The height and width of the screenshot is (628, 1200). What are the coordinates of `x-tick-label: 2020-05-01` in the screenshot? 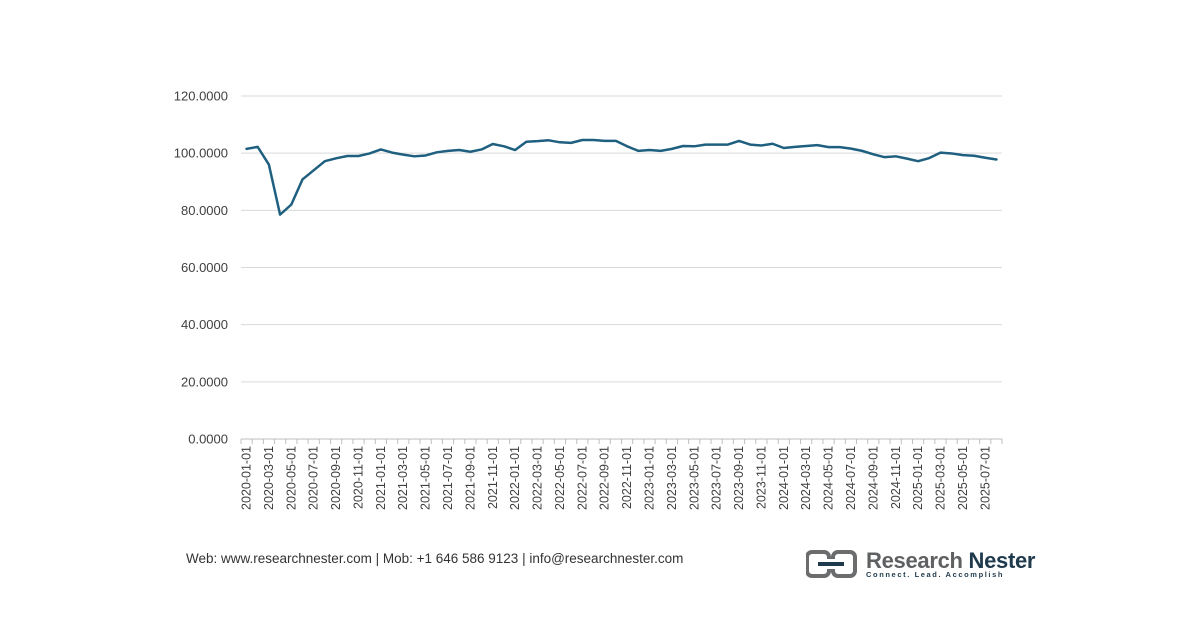 It's located at (291, 478).